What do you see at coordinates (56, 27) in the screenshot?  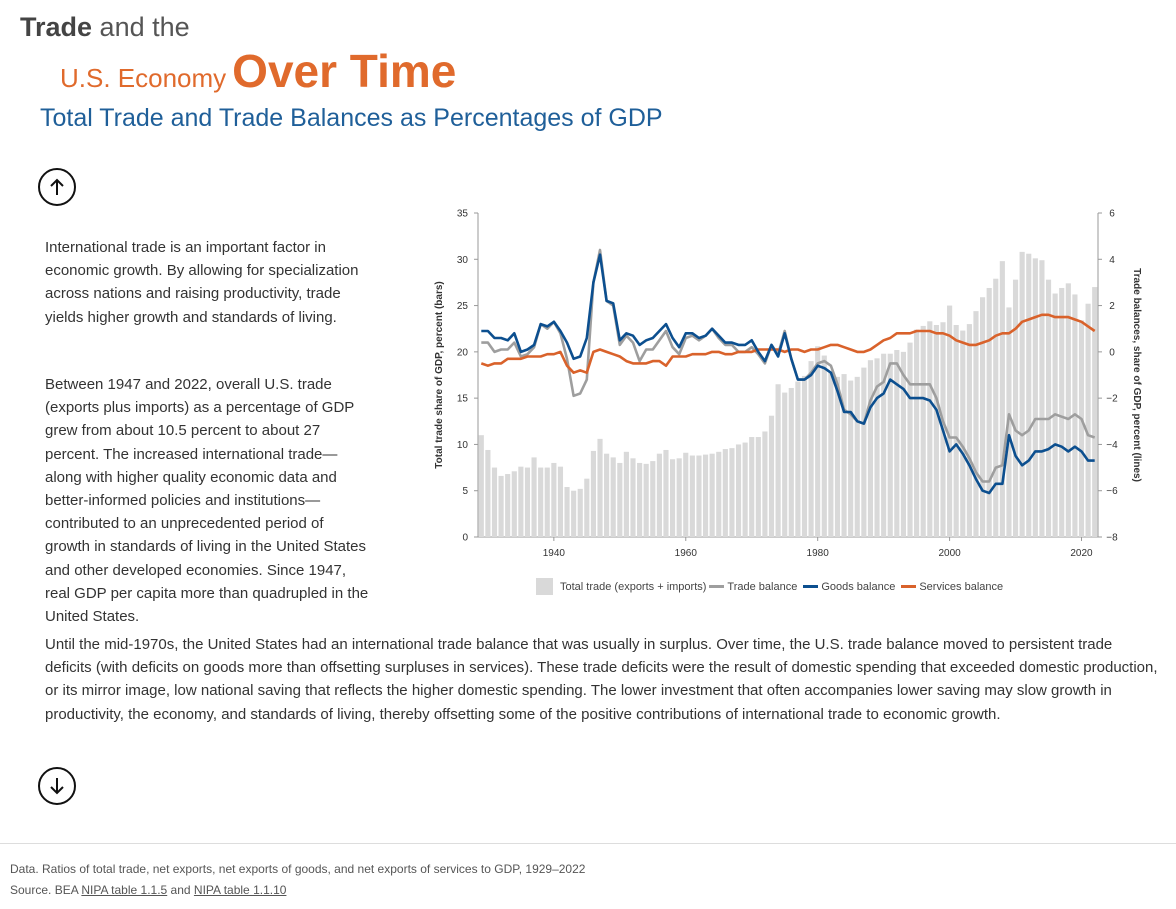 I see `header-trade-word: Trade` at bounding box center [56, 27].